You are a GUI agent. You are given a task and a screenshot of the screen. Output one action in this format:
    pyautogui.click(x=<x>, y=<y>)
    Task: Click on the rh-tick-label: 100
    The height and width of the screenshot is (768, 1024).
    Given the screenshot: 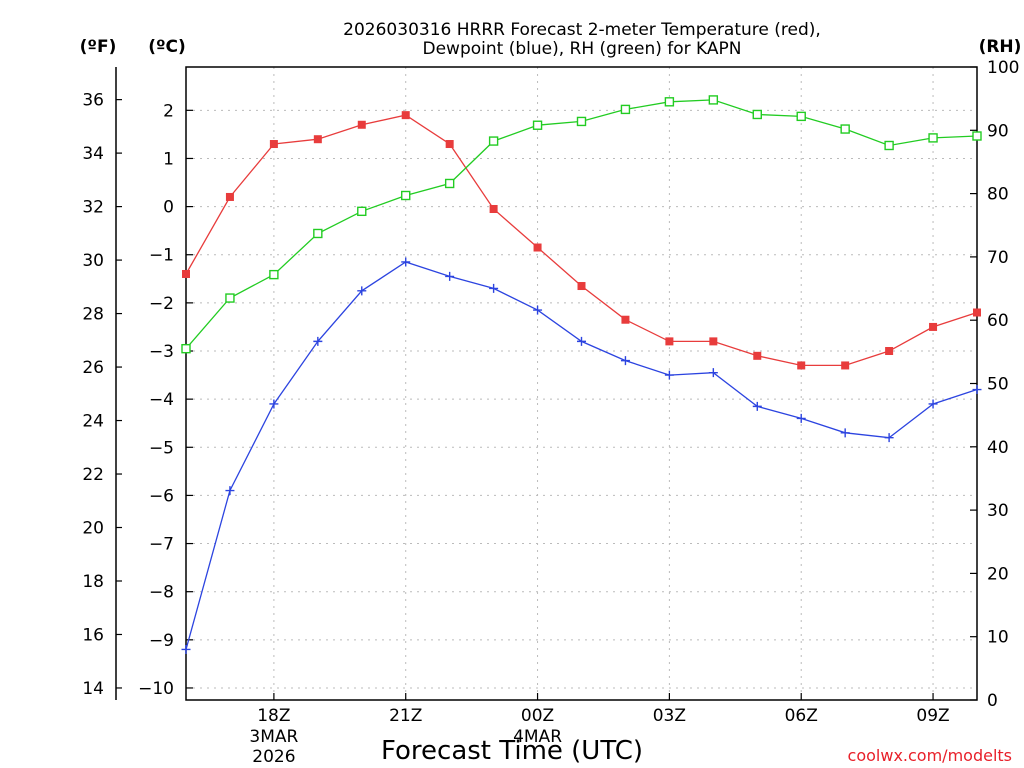 What is the action you would take?
    pyautogui.click(x=1003, y=68)
    